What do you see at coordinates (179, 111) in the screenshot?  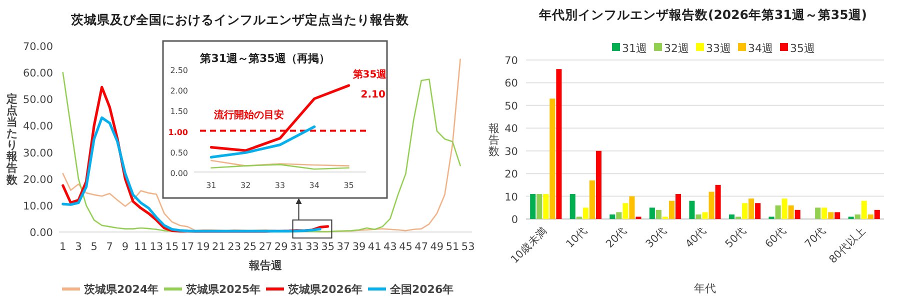 I see `y-tick-label: 1.50` at bounding box center [179, 111].